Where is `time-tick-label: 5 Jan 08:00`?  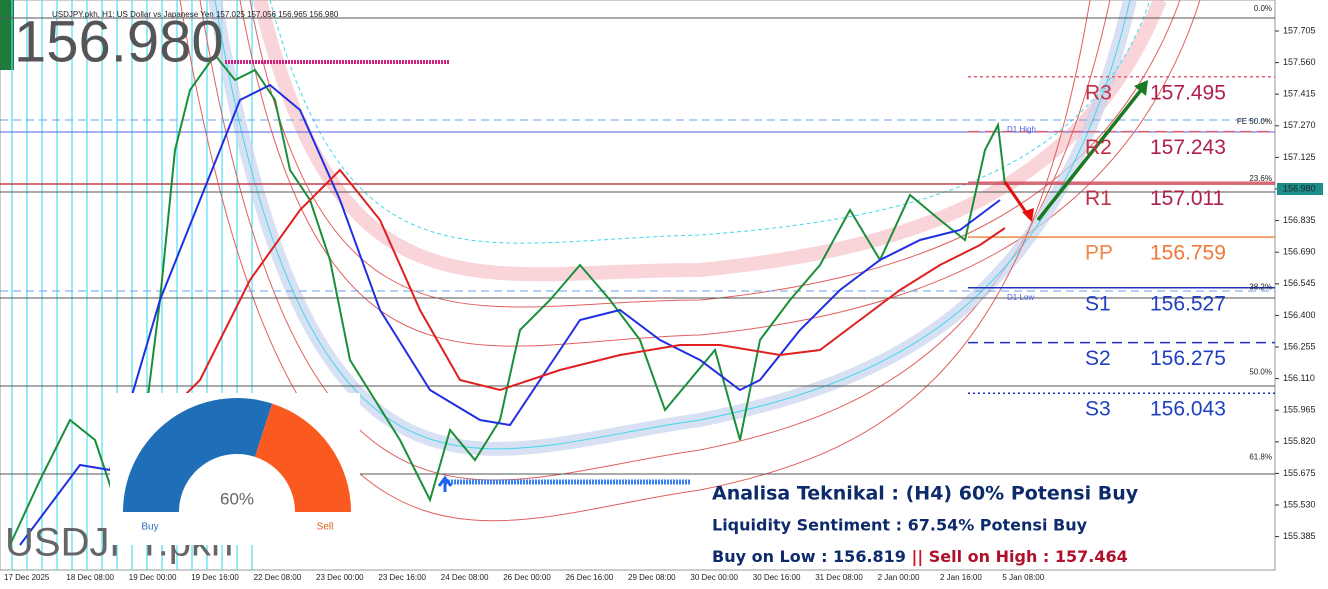 time-tick-label: 5 Jan 08:00 is located at coordinates (1023, 577).